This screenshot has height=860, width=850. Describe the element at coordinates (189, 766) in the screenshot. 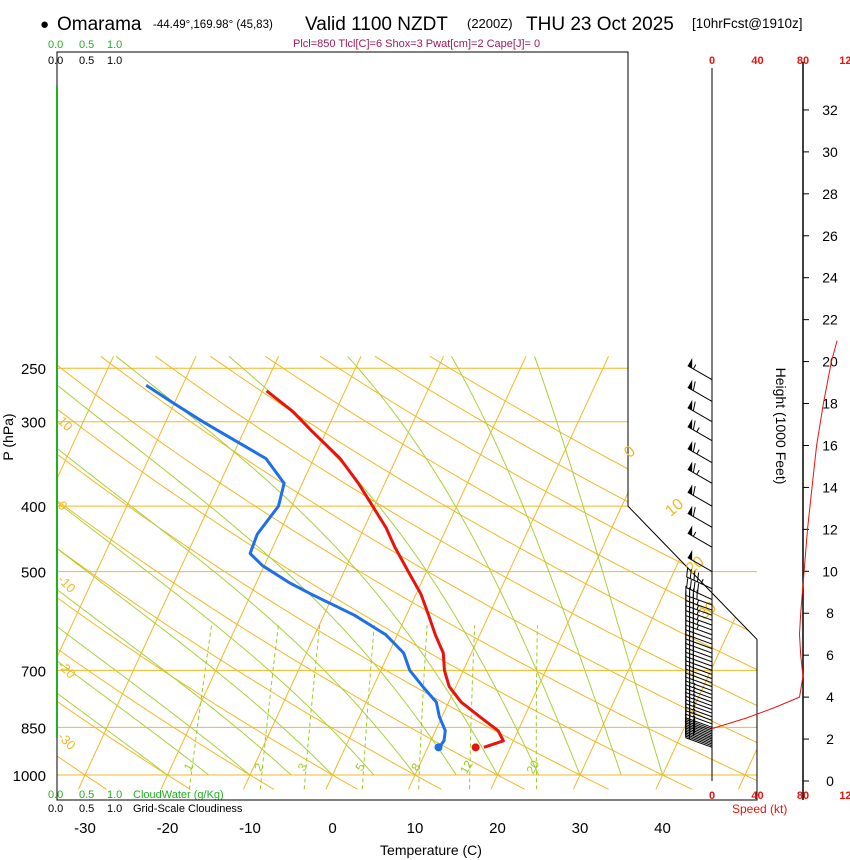

I see `mixing-label-1: 1` at that location.